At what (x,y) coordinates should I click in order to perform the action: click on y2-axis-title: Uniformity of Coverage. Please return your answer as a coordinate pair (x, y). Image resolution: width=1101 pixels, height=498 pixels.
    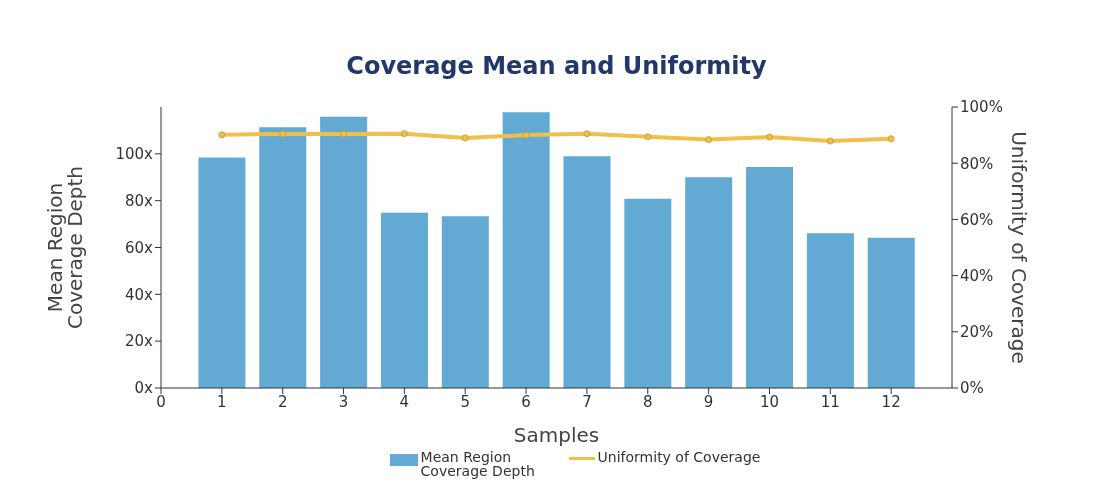
    Looking at the image, I should click on (1019, 247).